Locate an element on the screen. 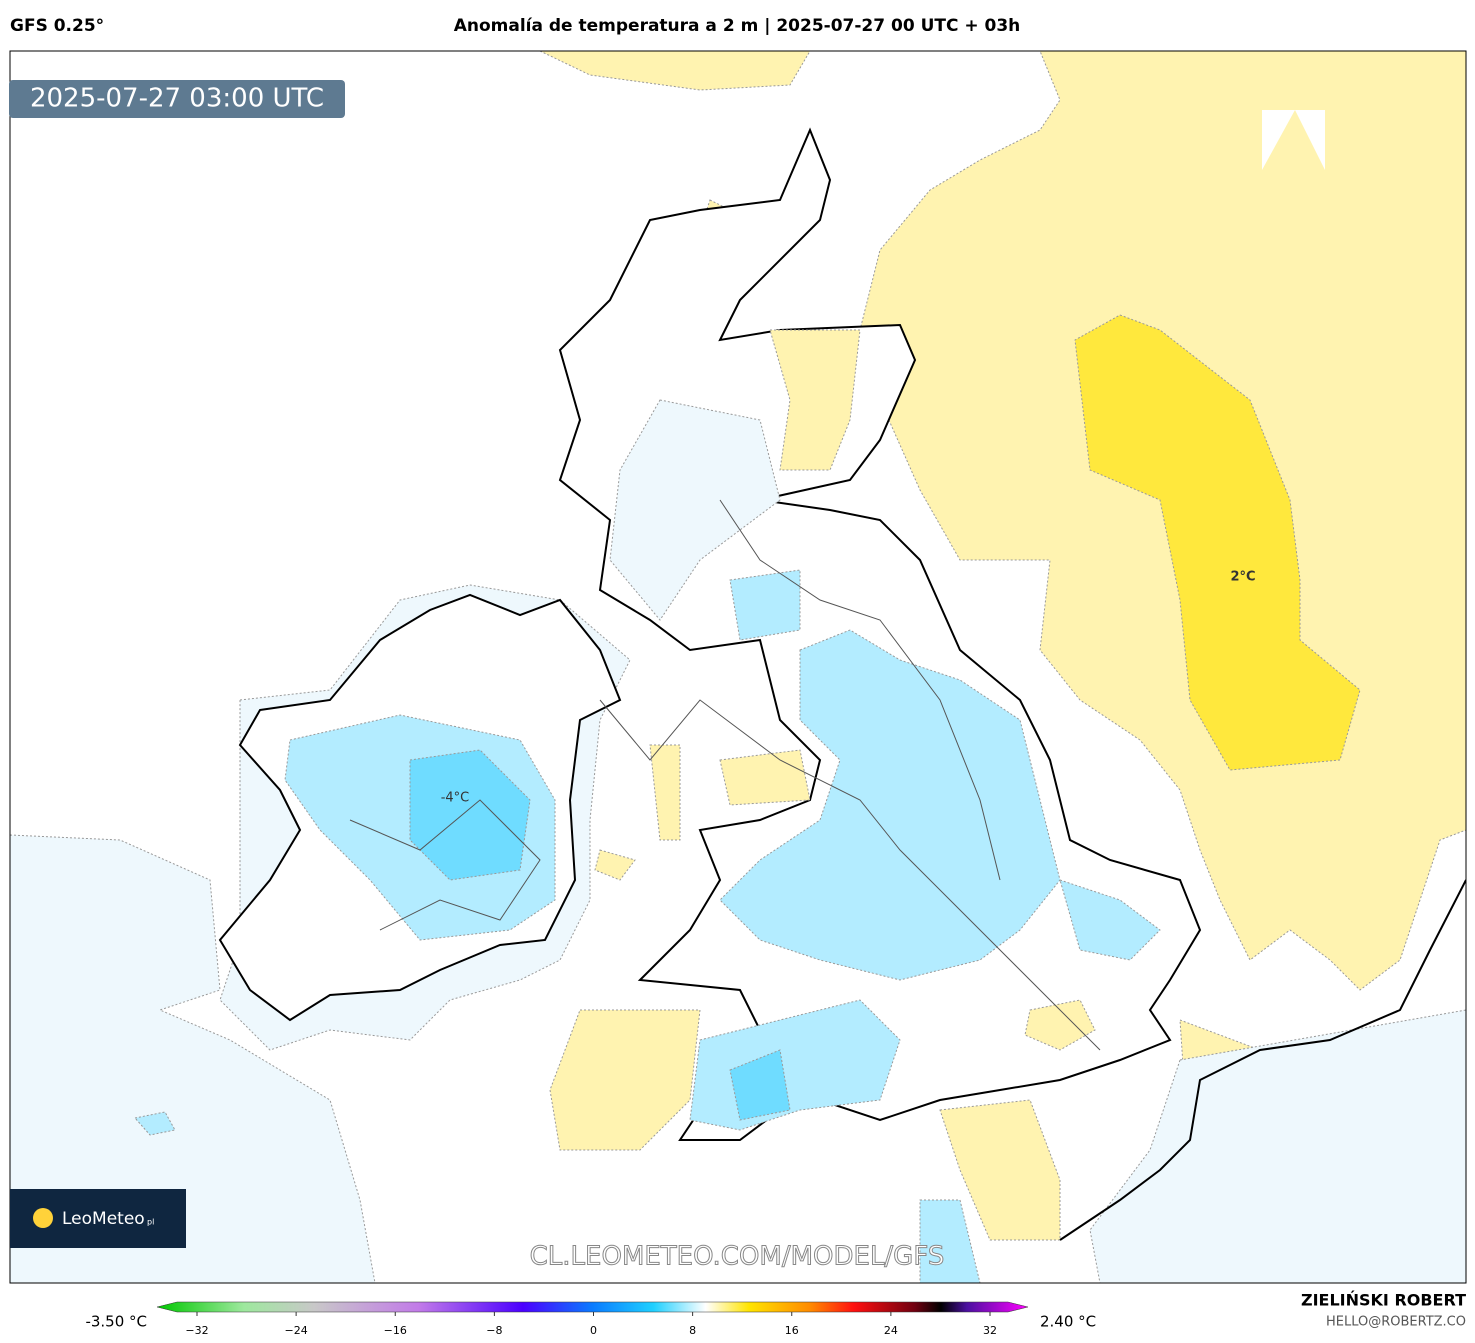  contour-label: 2°C is located at coordinates (1242, 577).